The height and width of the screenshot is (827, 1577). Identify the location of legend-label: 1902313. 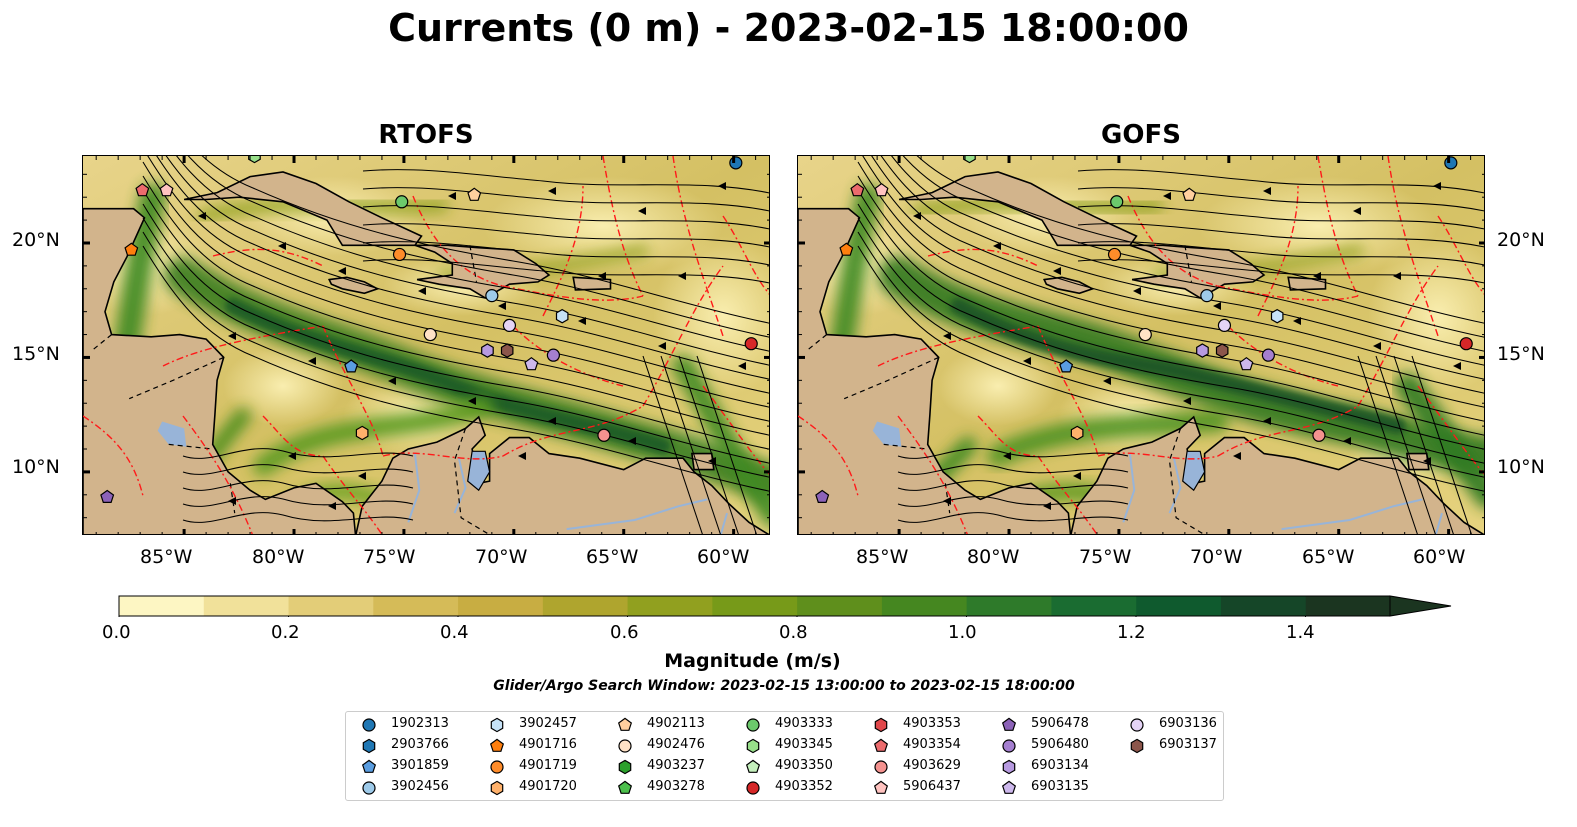
(420, 723).